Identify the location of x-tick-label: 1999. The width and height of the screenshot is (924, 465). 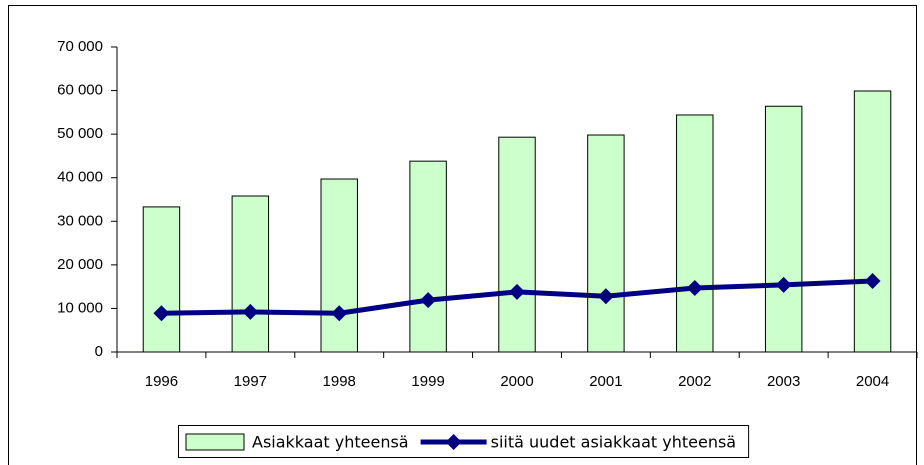
(427, 381).